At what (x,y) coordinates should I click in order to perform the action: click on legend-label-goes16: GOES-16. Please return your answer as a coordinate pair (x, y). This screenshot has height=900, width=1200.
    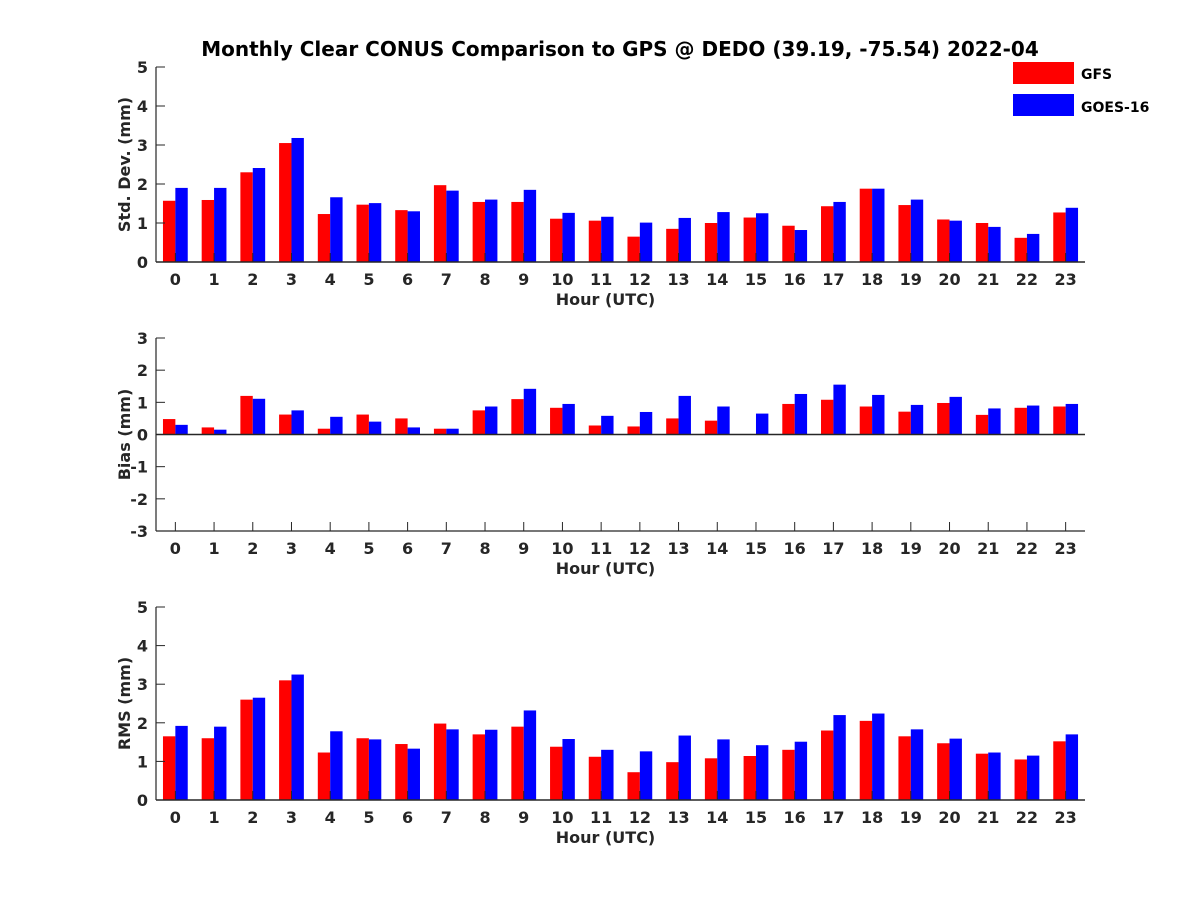
    Looking at the image, I should click on (1115, 108).